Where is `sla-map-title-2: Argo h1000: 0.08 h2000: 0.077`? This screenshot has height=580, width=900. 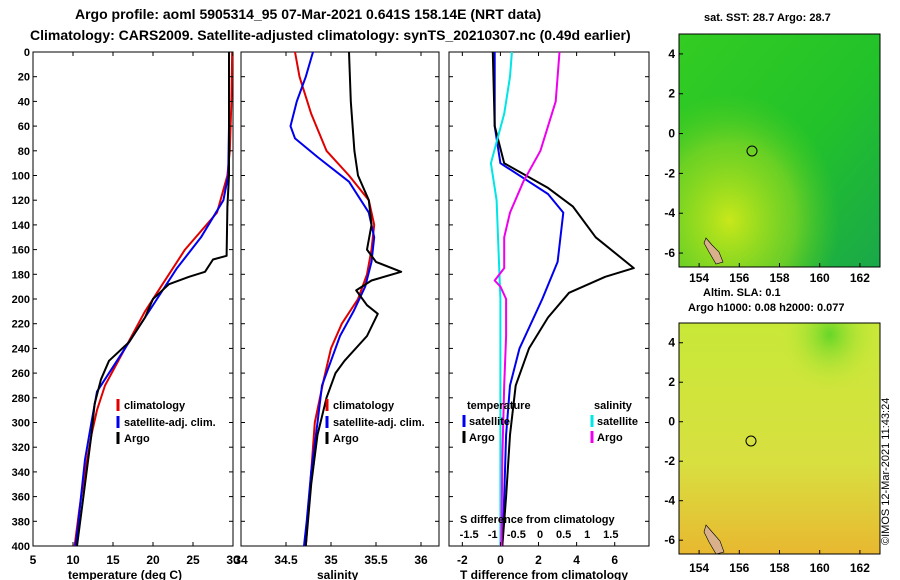 sla-map-title-2: Argo h1000: 0.08 h2000: 0.077 is located at coordinates (766, 308).